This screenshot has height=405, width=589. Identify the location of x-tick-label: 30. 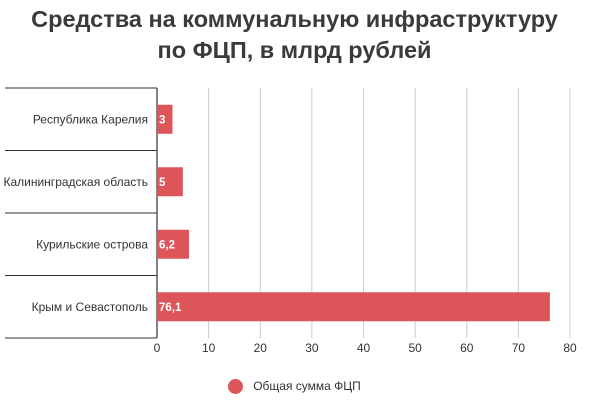
(312, 348).